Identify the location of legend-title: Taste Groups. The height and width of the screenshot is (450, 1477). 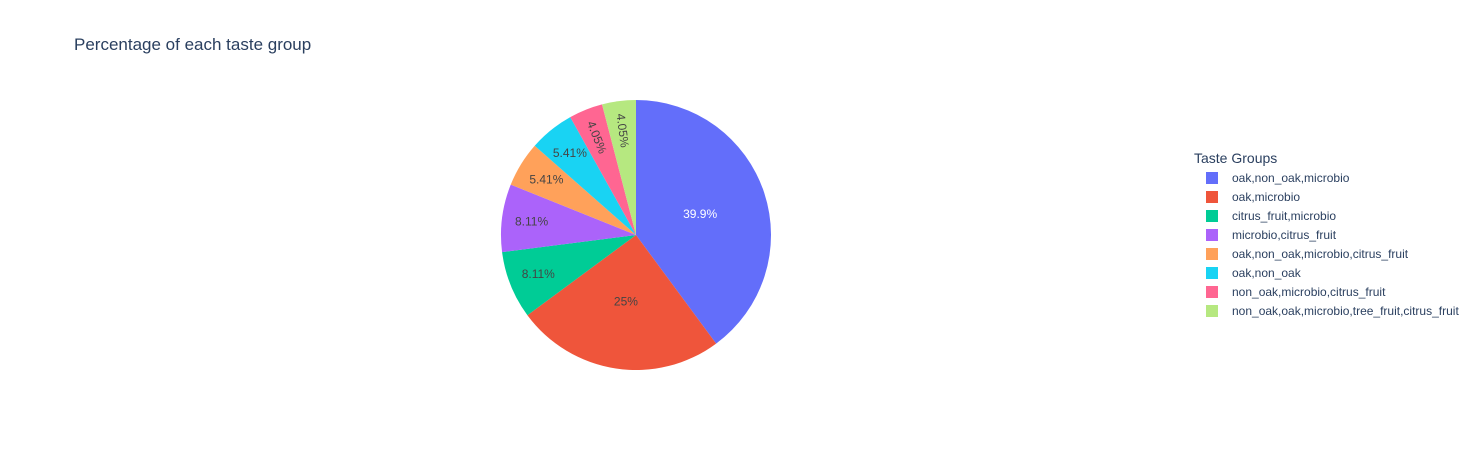
(1235, 158).